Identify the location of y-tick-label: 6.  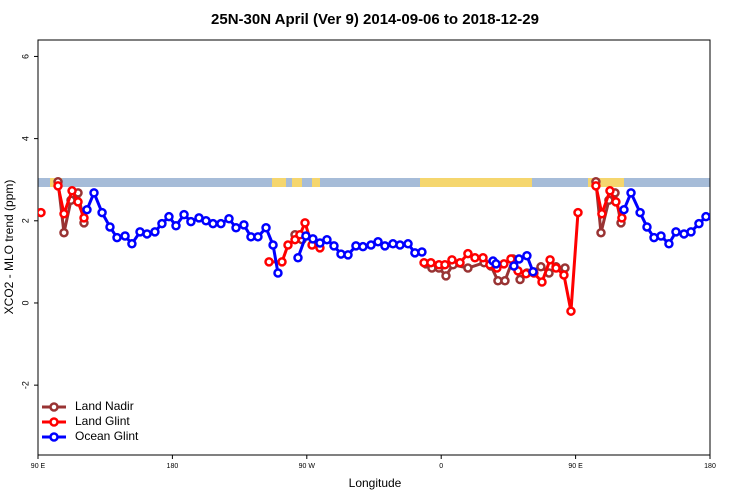
(25, 56).